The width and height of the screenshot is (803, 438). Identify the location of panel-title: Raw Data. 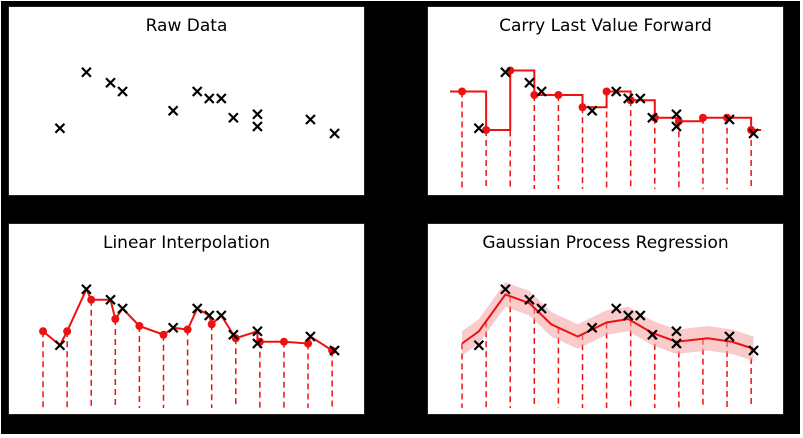
(186, 26).